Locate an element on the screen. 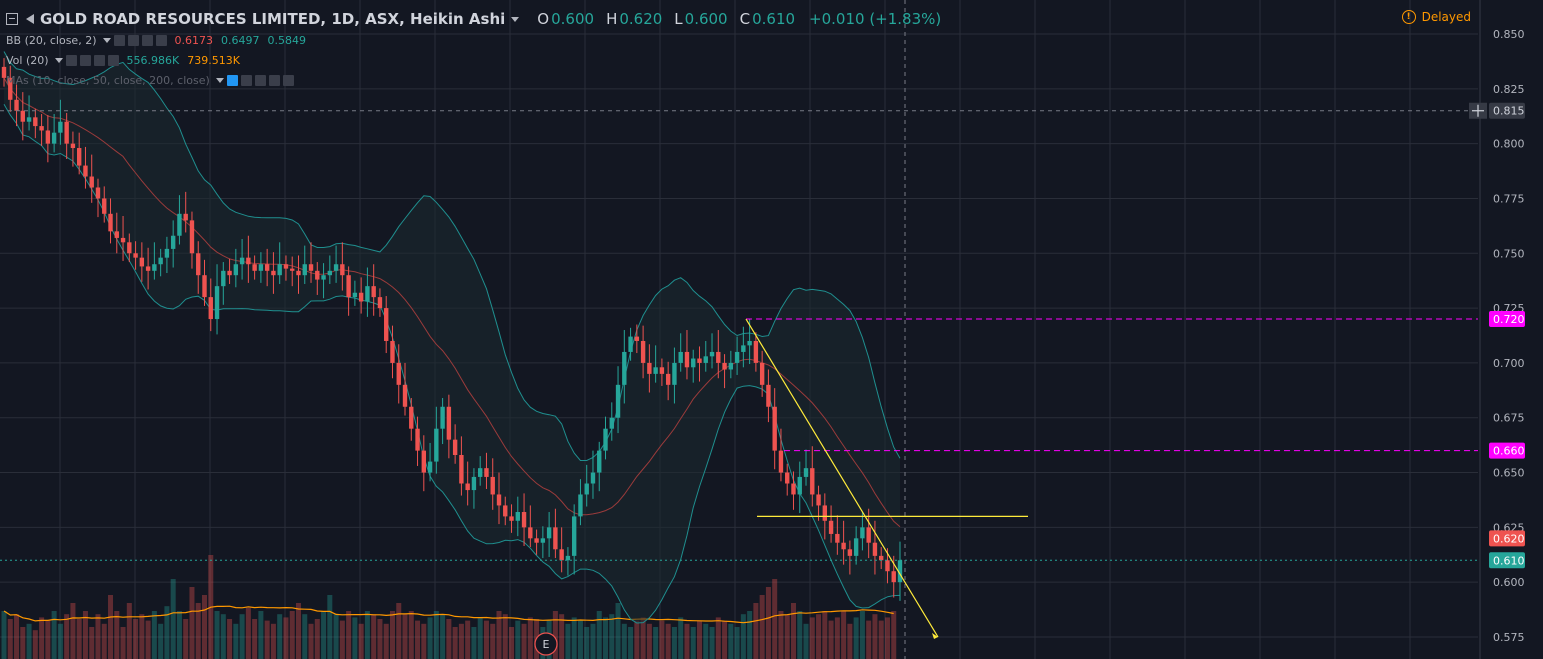 The image size is (1543, 659). vol-value-1: 556.986K is located at coordinates (153, 60).